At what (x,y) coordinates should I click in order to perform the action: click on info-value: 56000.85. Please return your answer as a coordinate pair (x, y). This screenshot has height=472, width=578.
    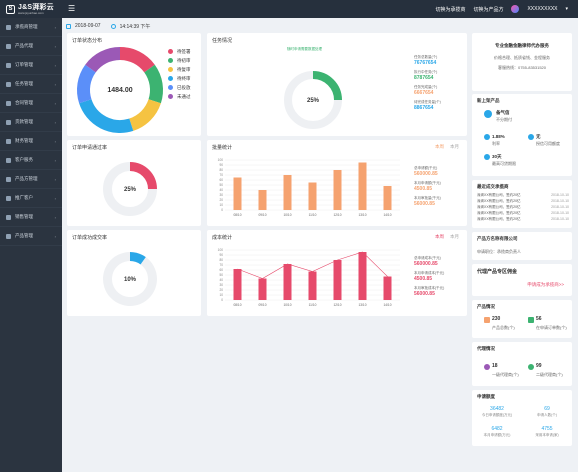
    Looking at the image, I should click on (424, 204).